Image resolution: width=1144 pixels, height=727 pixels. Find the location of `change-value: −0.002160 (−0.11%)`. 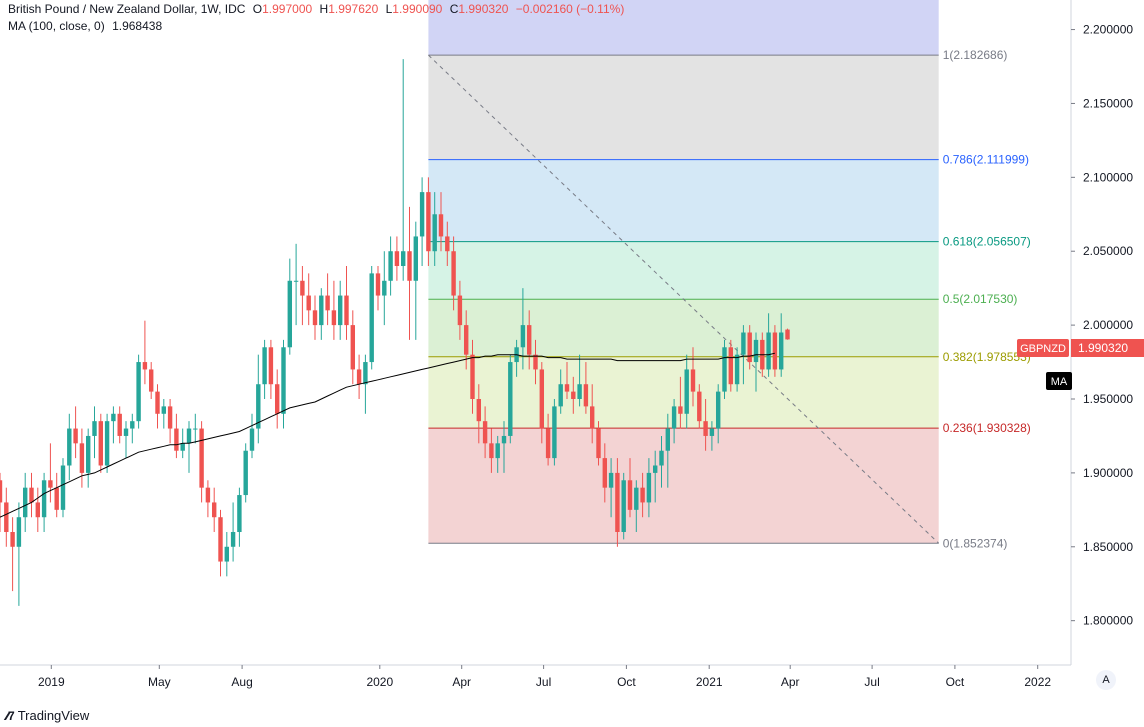

change-value: −0.002160 (−0.11%) is located at coordinates (570, 9).